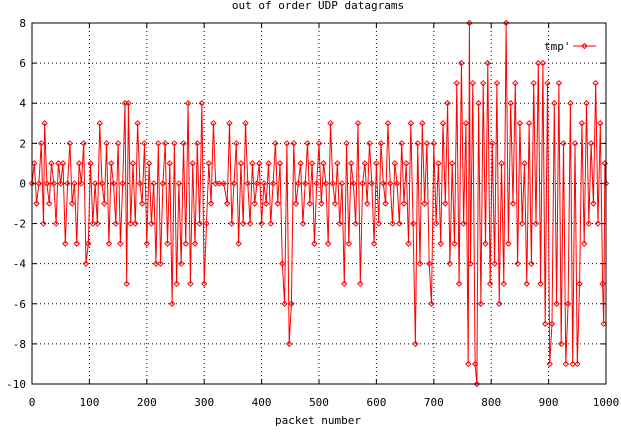 The width and height of the screenshot is (621, 433). I want to click on y-tick-label: 6, so click(22, 63).